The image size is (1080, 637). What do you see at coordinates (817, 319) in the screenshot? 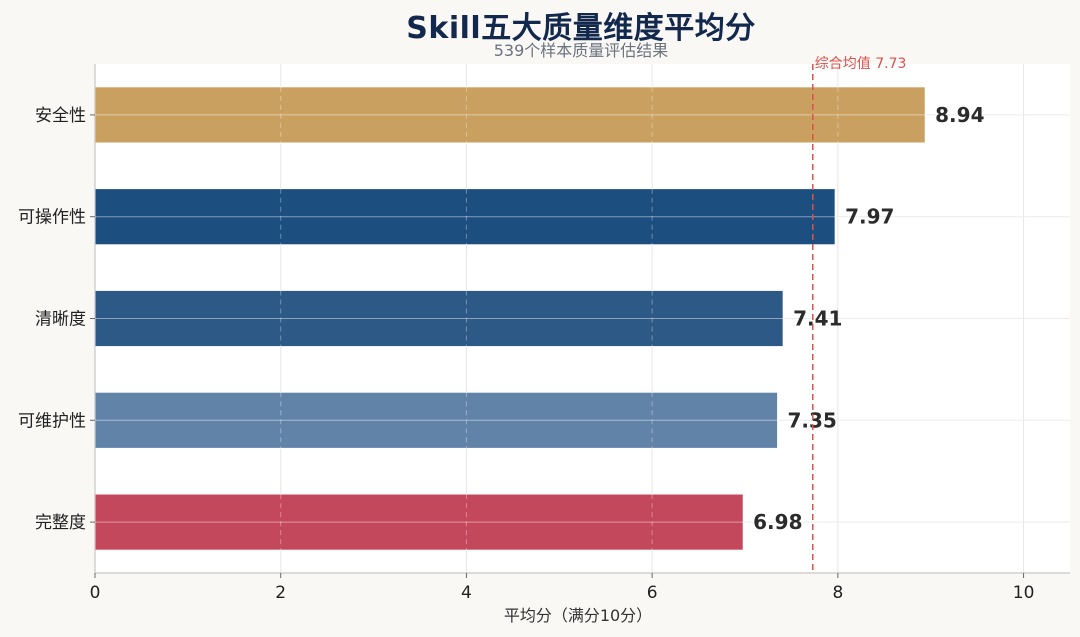
I see `value-label: 7.41` at bounding box center [817, 319].